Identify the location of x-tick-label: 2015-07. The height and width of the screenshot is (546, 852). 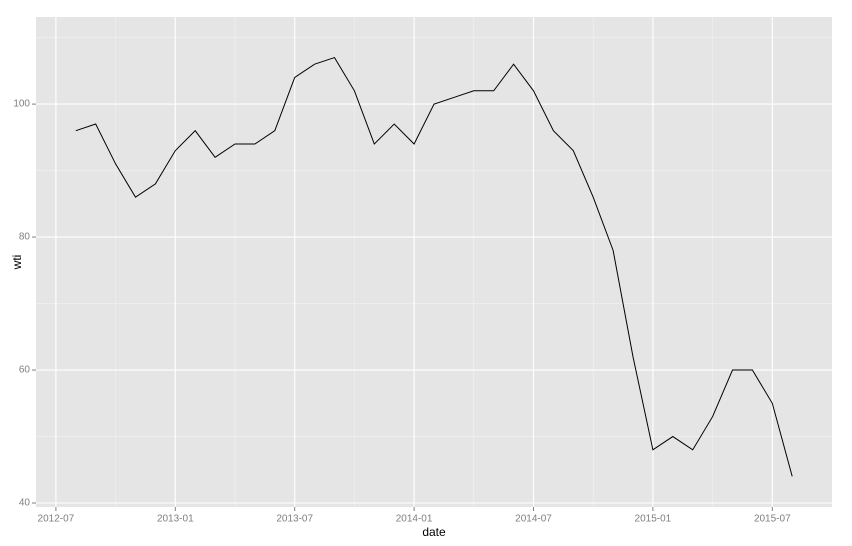
(772, 519).